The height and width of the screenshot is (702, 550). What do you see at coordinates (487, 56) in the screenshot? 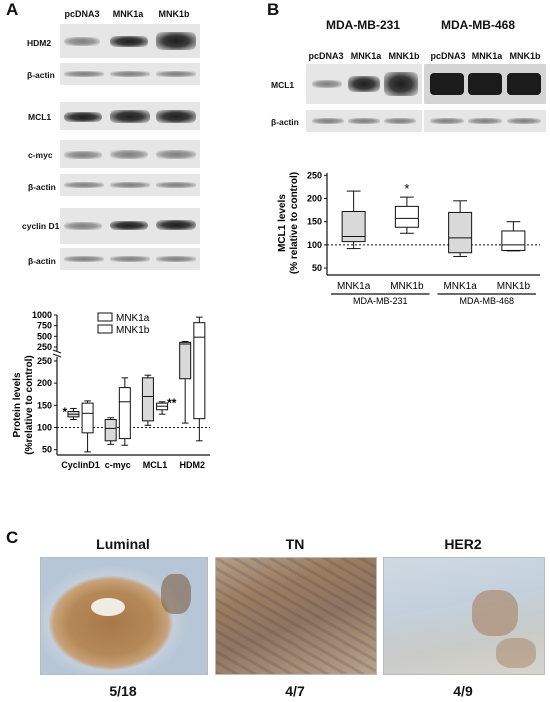
I see `b468-lane-mnk1a: MNK1a` at bounding box center [487, 56].